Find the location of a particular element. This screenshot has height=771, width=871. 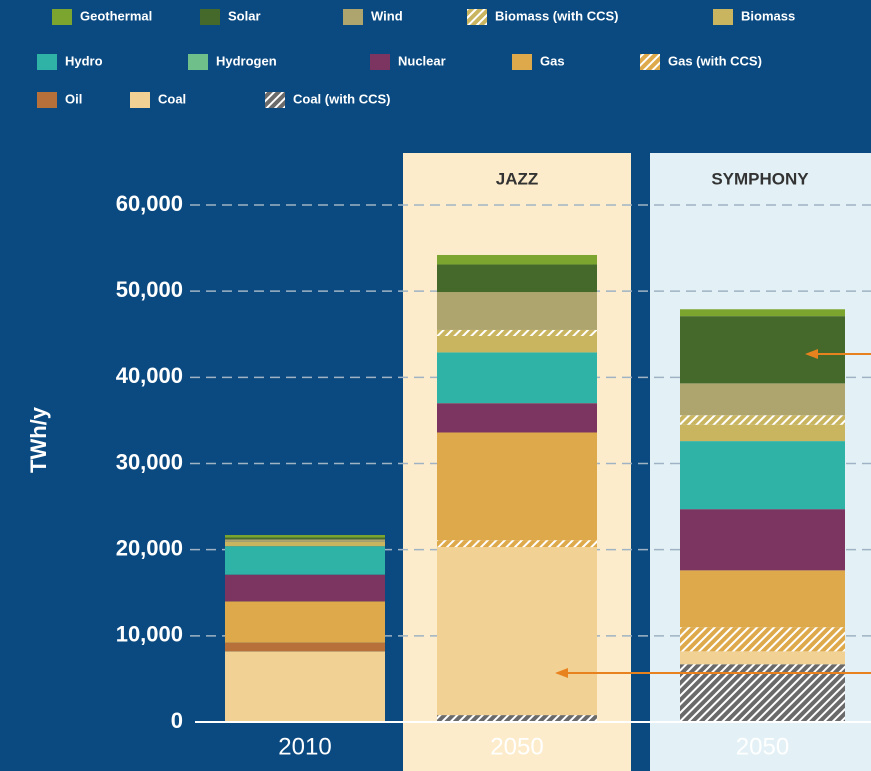

y-tick-label: 0 is located at coordinates (177, 720).